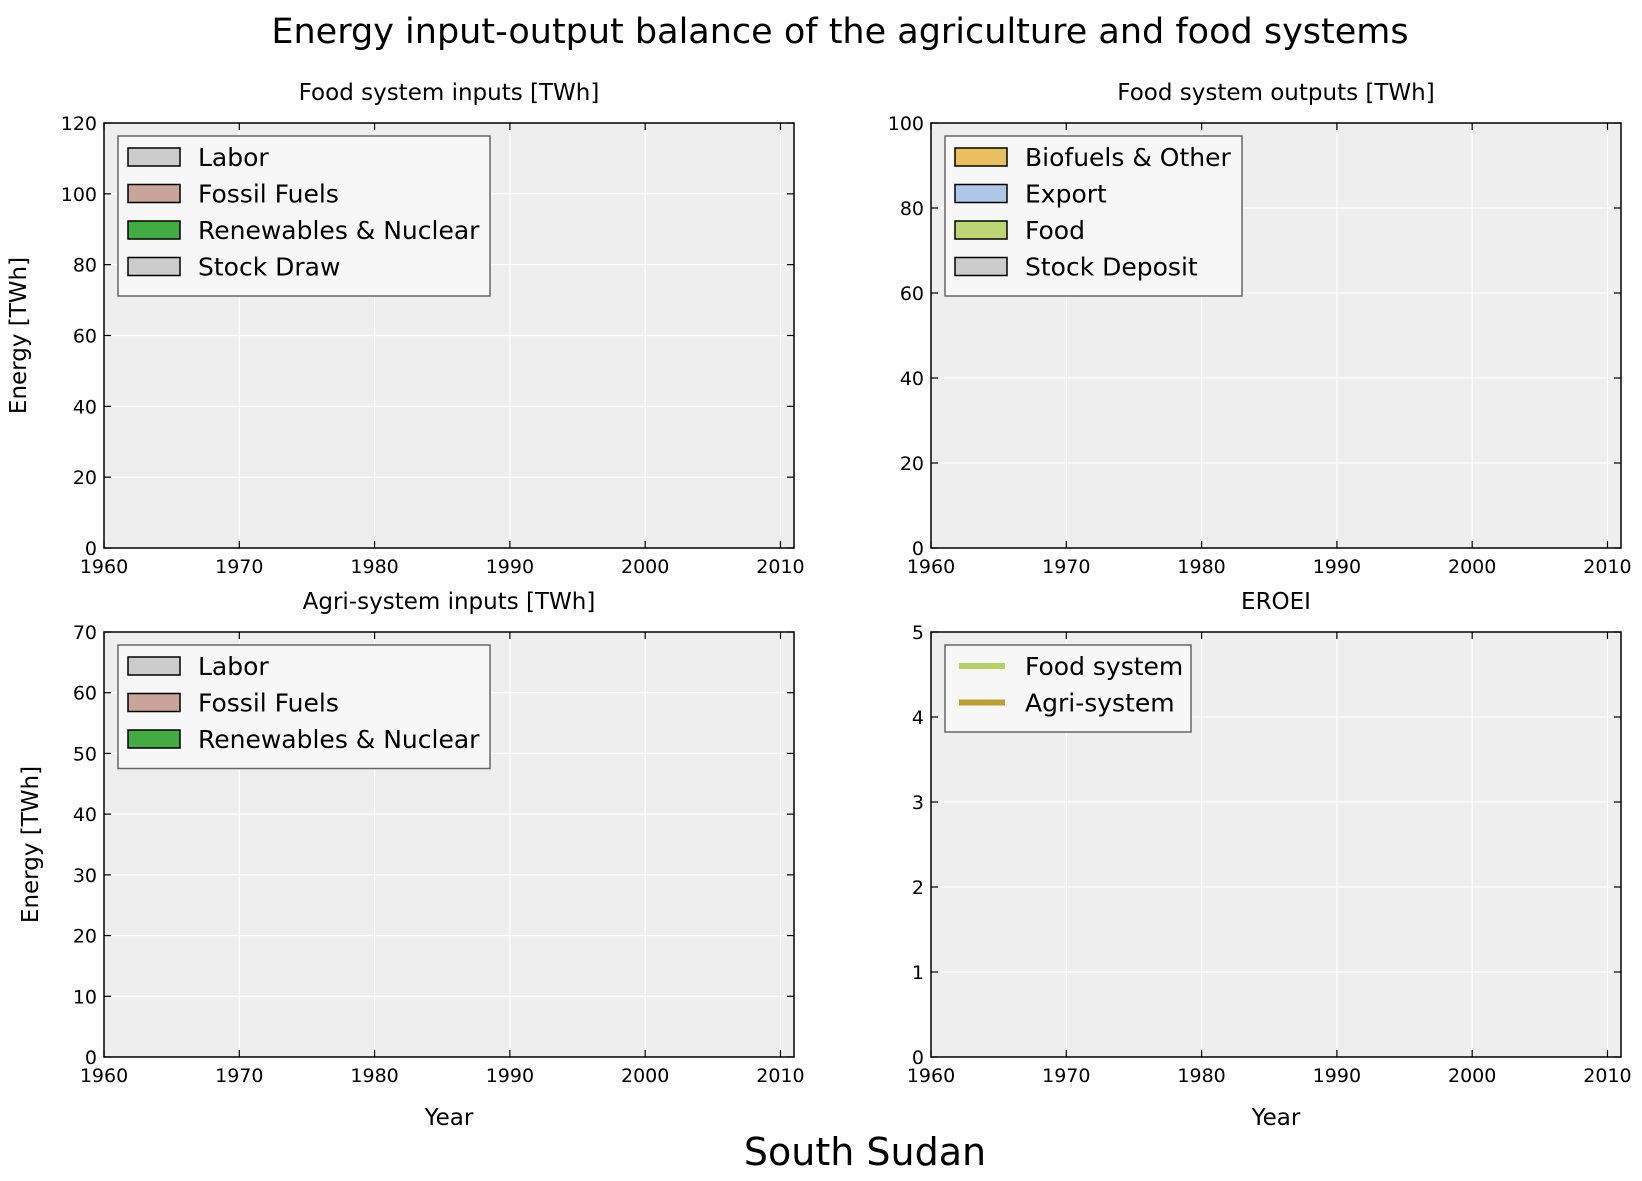  Describe the element at coordinates (1276, 602) in the screenshot. I see `subplot-title: EROEI` at that location.